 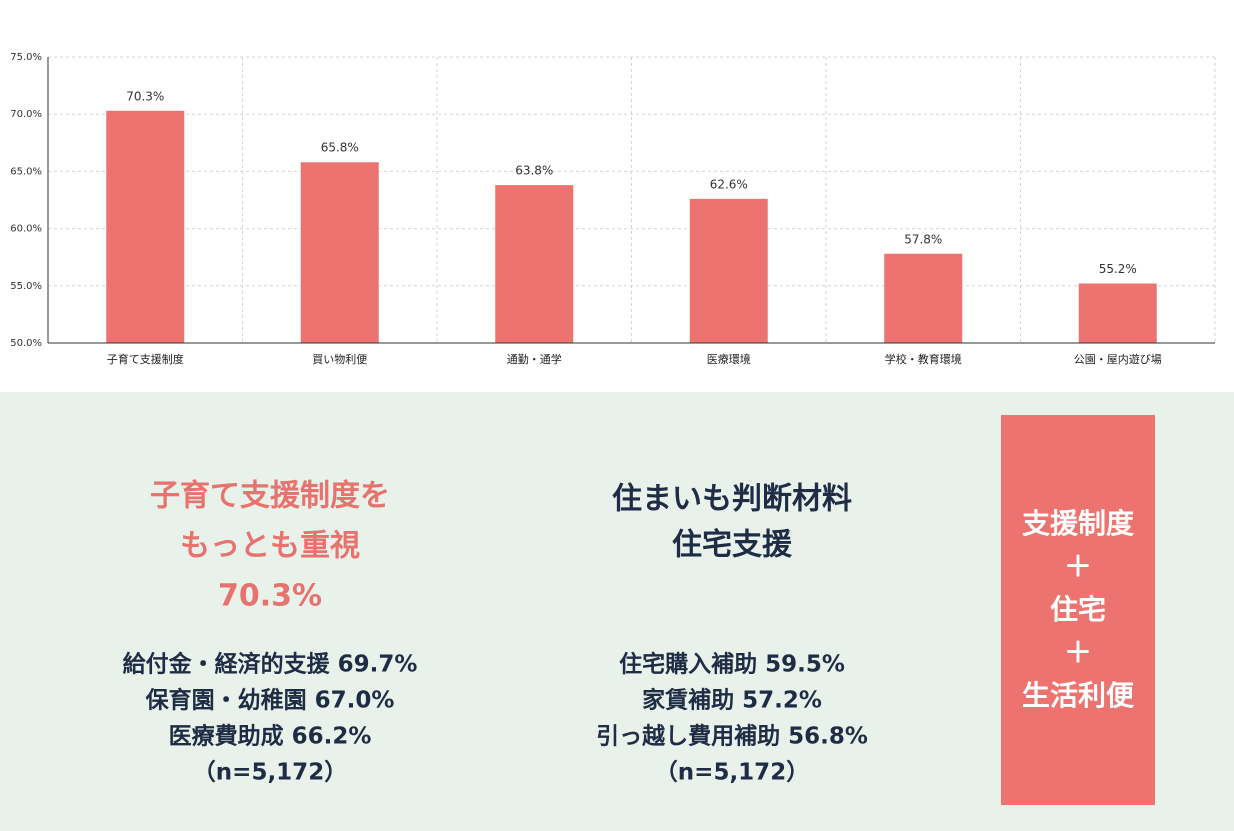 What do you see at coordinates (270, 496) in the screenshot?
I see `left-title: 子育て支援制度を` at bounding box center [270, 496].